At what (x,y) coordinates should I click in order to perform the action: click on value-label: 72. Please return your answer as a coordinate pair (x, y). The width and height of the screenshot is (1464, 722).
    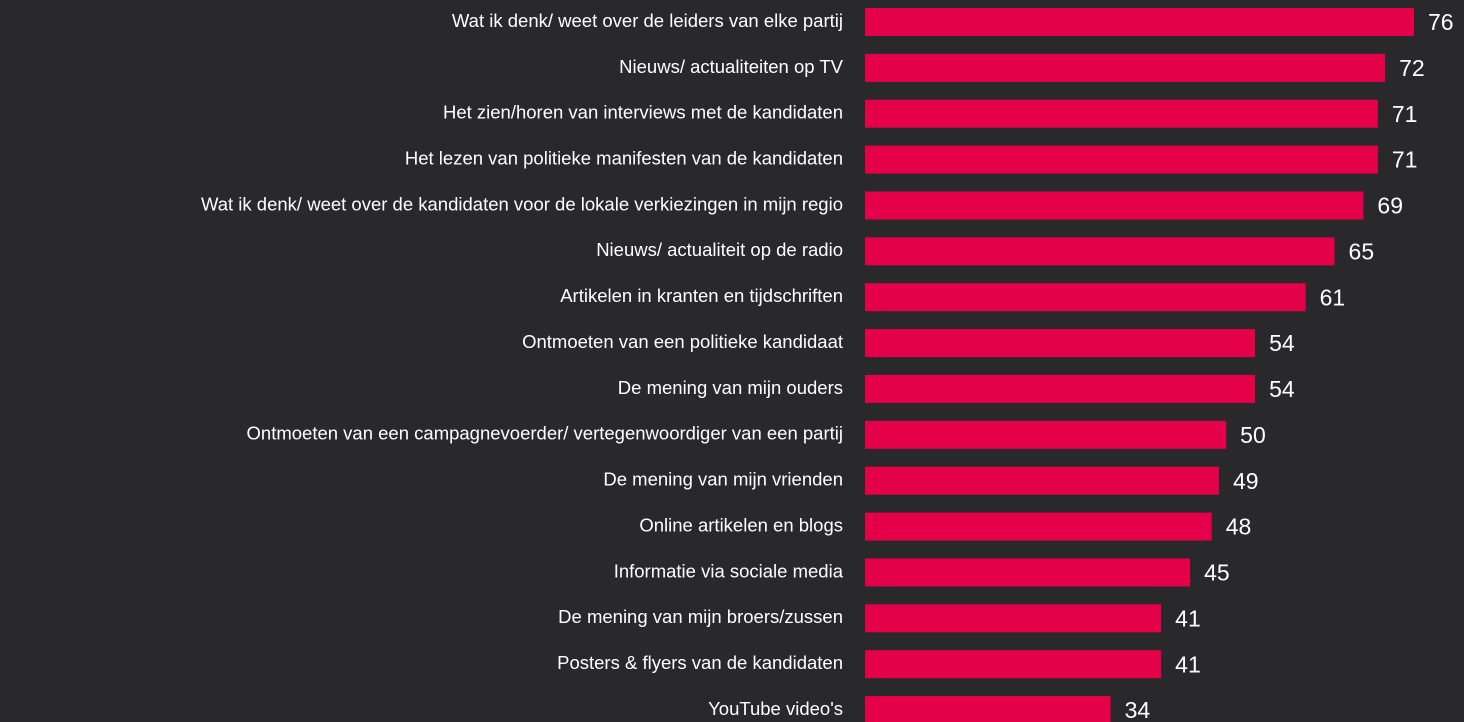
    Looking at the image, I should click on (1412, 68).